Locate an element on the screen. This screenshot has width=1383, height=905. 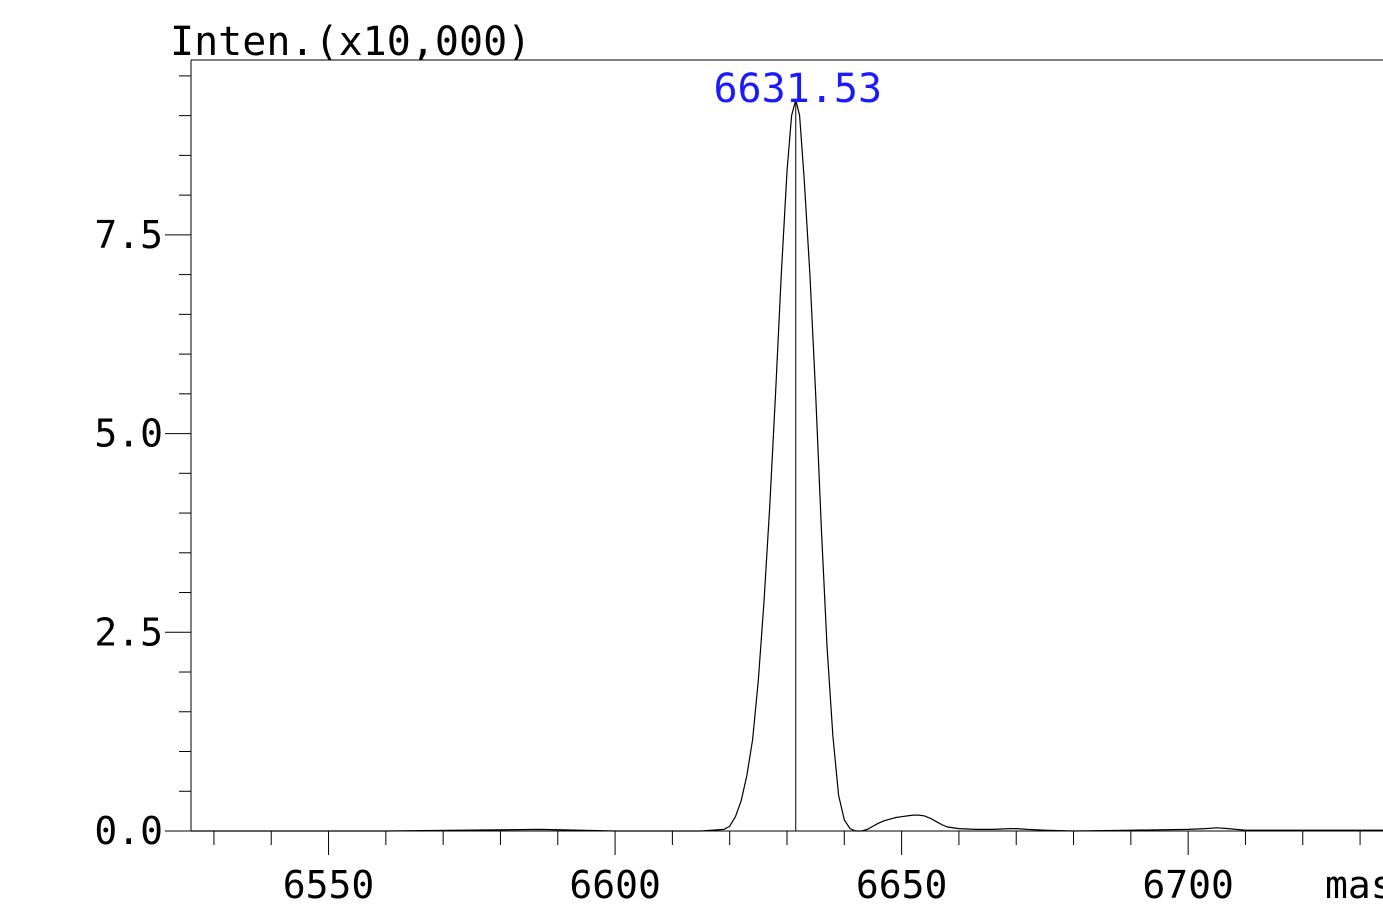
y-tick-label: 5.0 is located at coordinates (128, 434).